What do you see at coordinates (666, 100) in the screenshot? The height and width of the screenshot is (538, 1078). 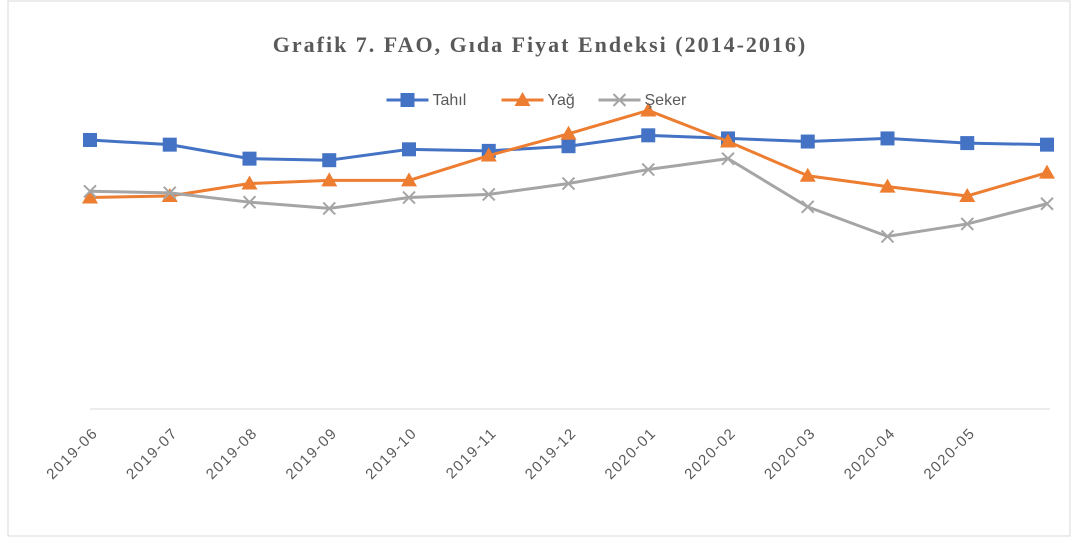 I see `legend-label: Şeker` at bounding box center [666, 100].